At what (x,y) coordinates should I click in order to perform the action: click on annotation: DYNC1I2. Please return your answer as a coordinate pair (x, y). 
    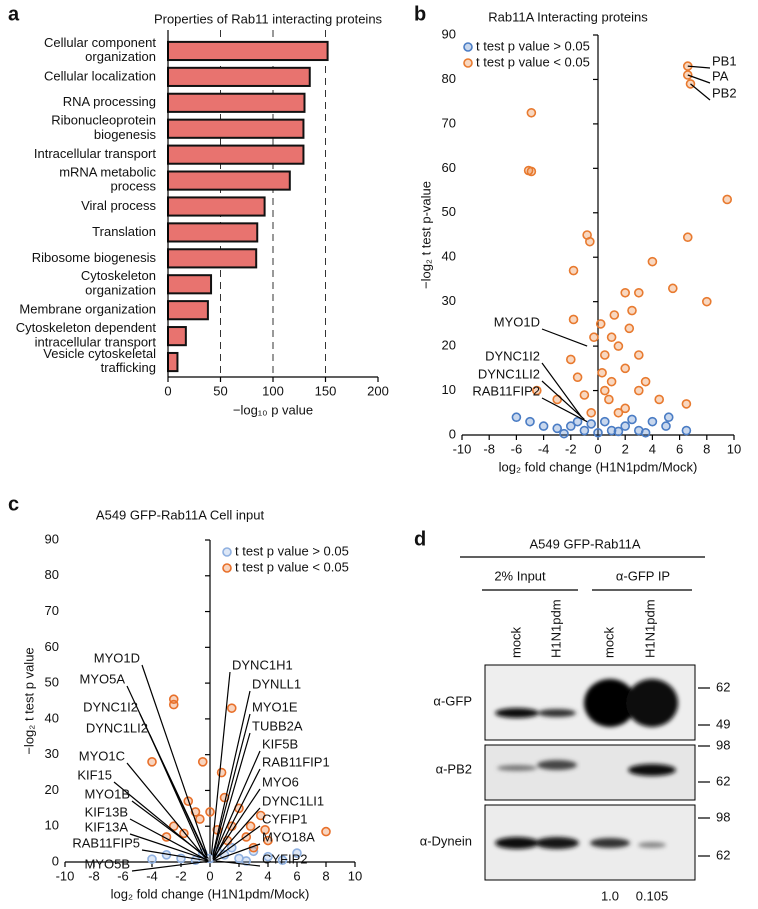
    Looking at the image, I should click on (512, 355).